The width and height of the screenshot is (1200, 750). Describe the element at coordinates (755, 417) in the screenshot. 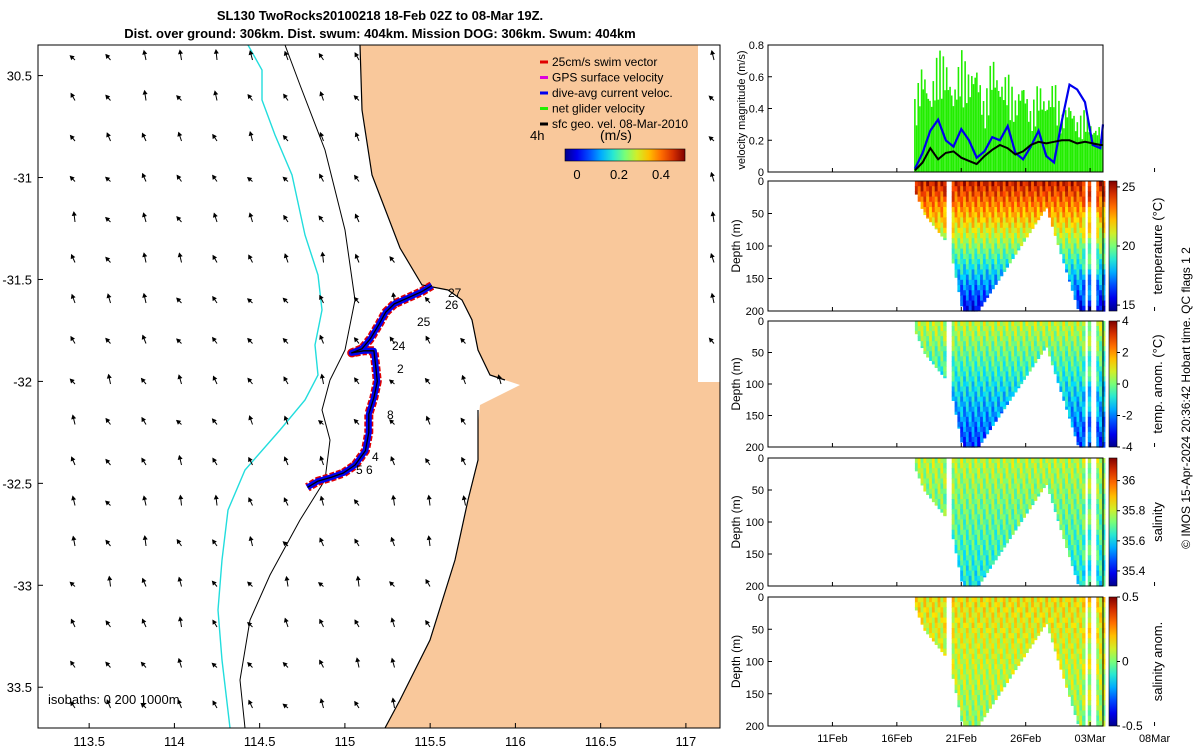

I see `section-y-tick-label: 150` at that location.